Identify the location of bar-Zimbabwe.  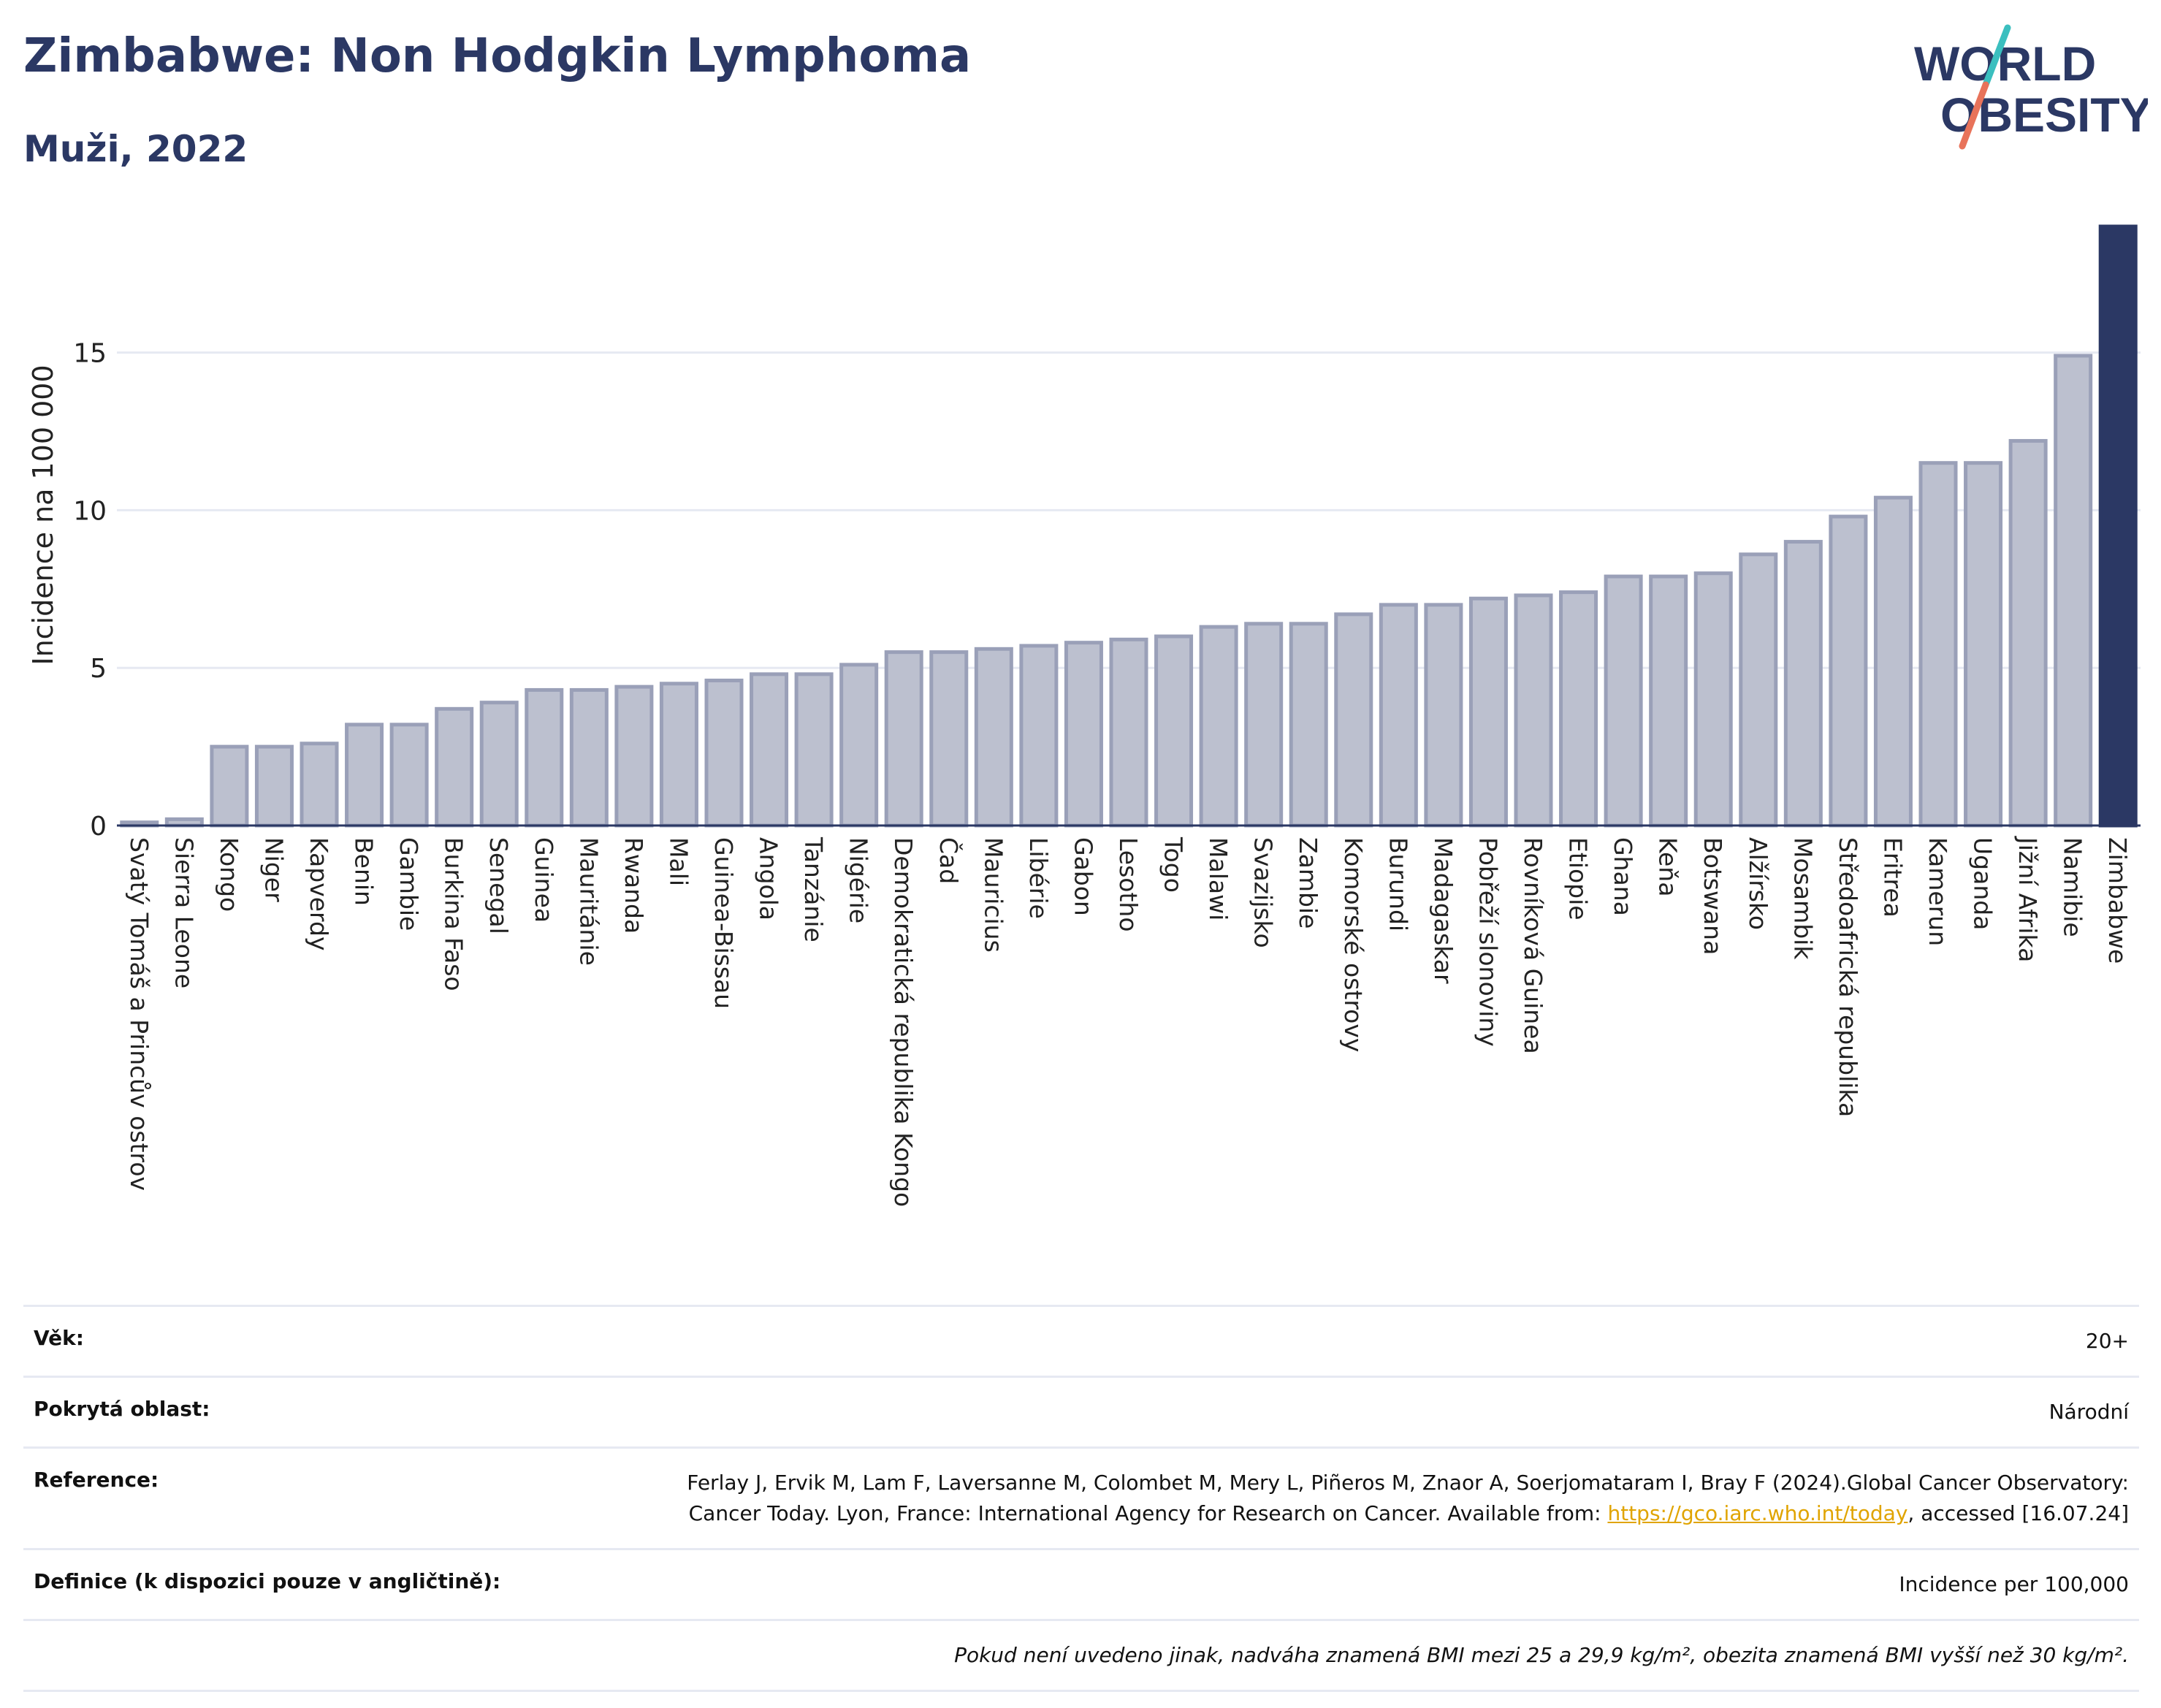
(2118, 526).